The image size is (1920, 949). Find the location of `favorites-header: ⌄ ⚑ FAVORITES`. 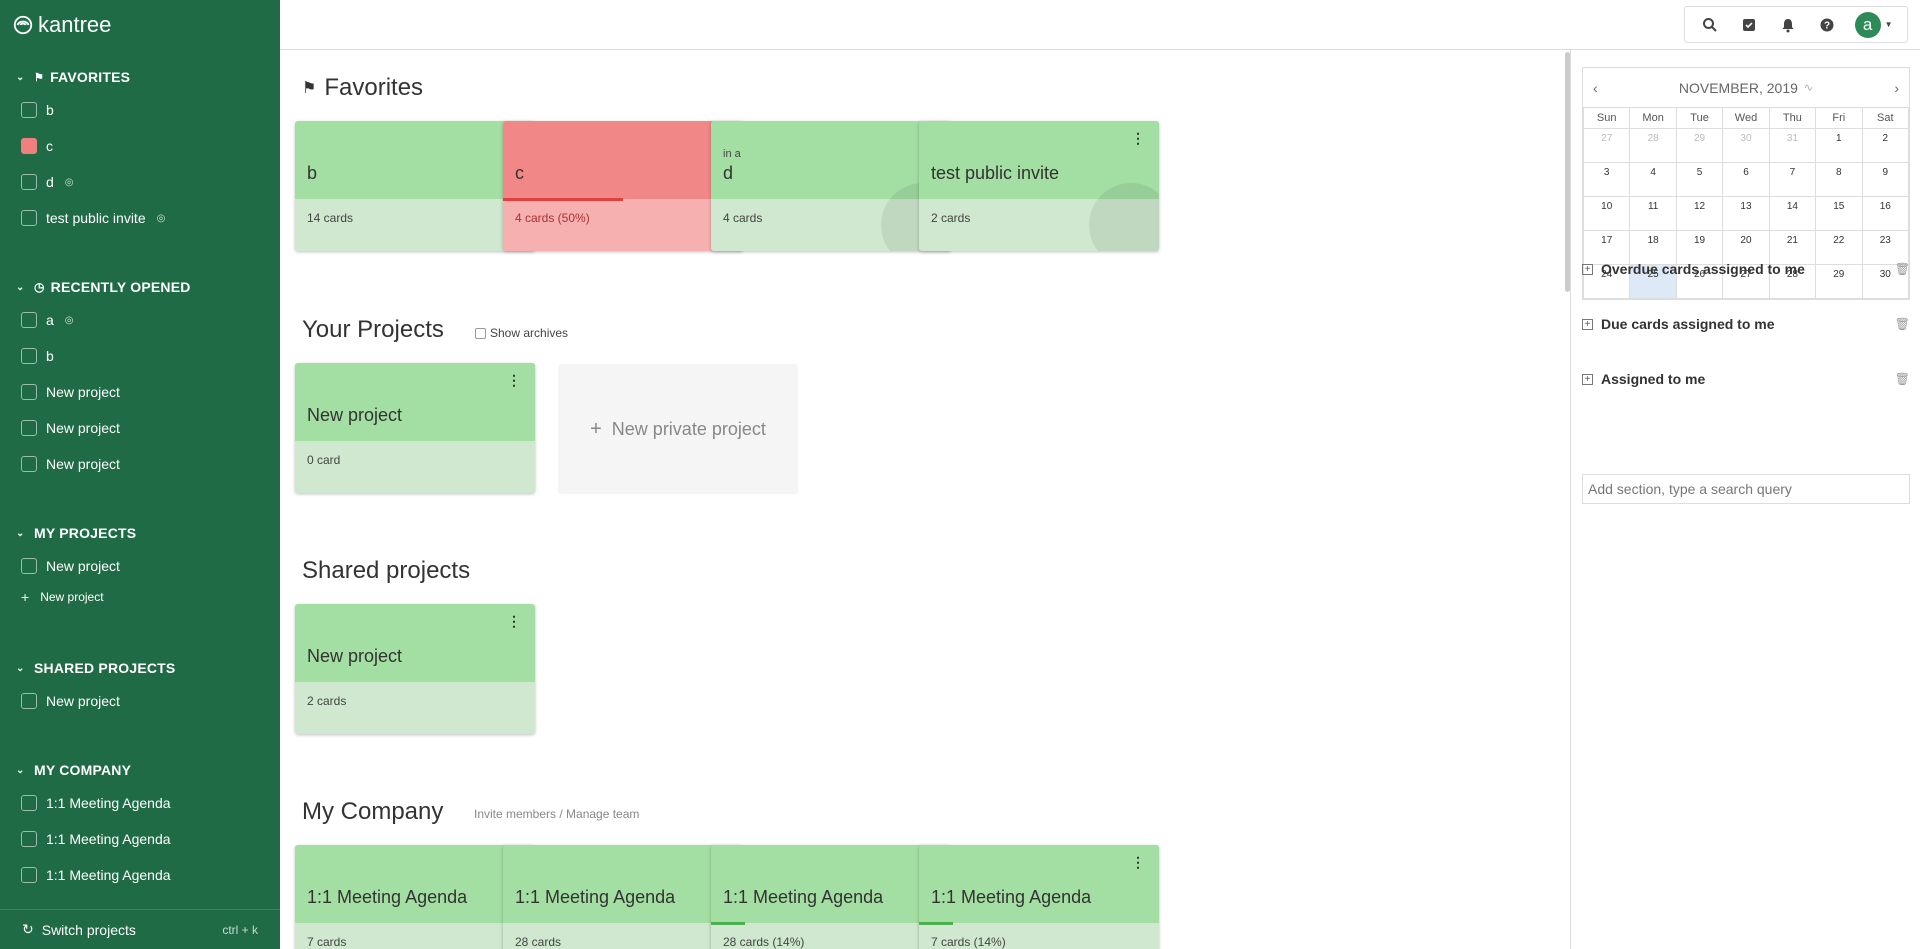

favorites-header: ⌄ ⚑ FAVORITES is located at coordinates (140, 77).